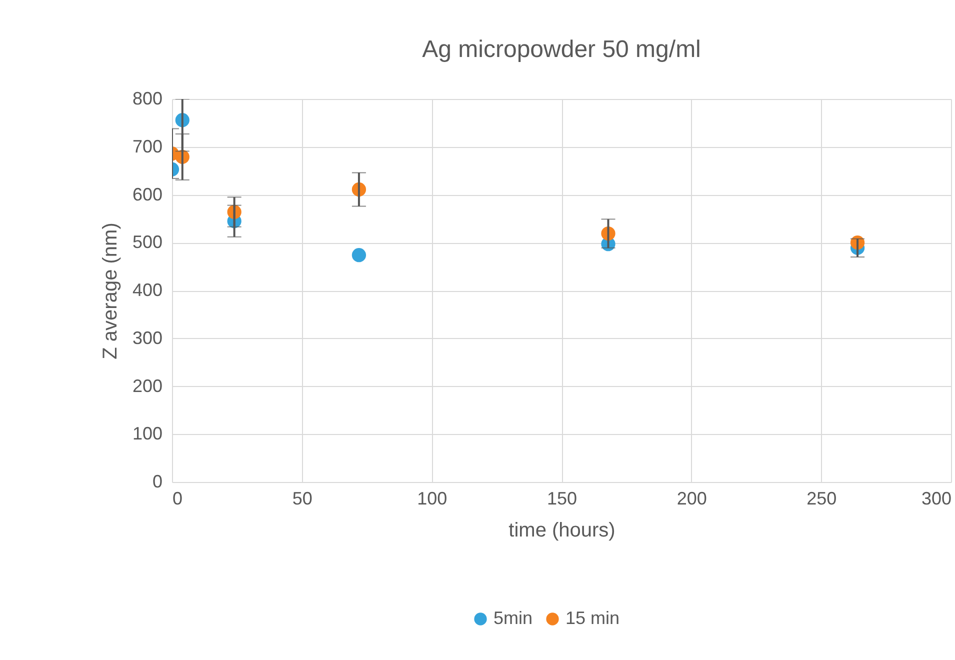  Describe the element at coordinates (147, 98) in the screenshot. I see `y-tick-label: 800` at that location.